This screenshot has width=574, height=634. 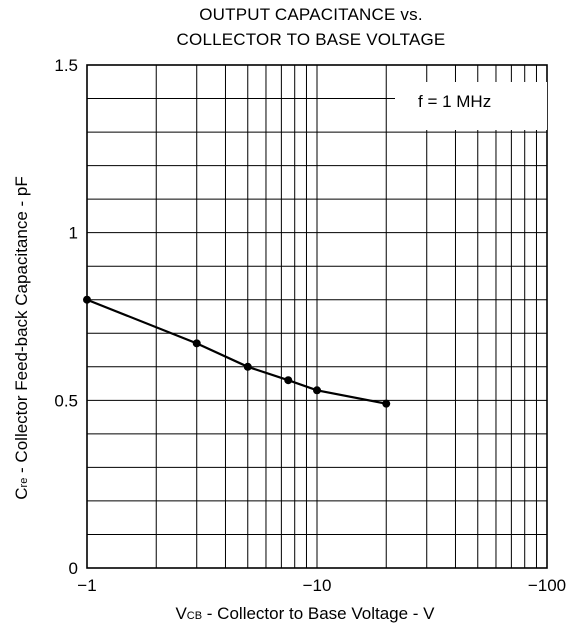 What do you see at coordinates (318, 613) in the screenshot?
I see `x-label-rest: - Collector to Base Voltage - V` at bounding box center [318, 613].